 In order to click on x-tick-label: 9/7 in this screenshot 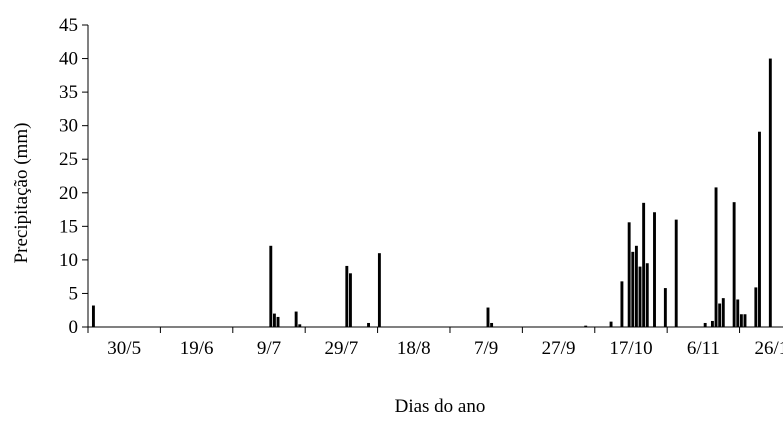, I will do `click(269, 348)`.